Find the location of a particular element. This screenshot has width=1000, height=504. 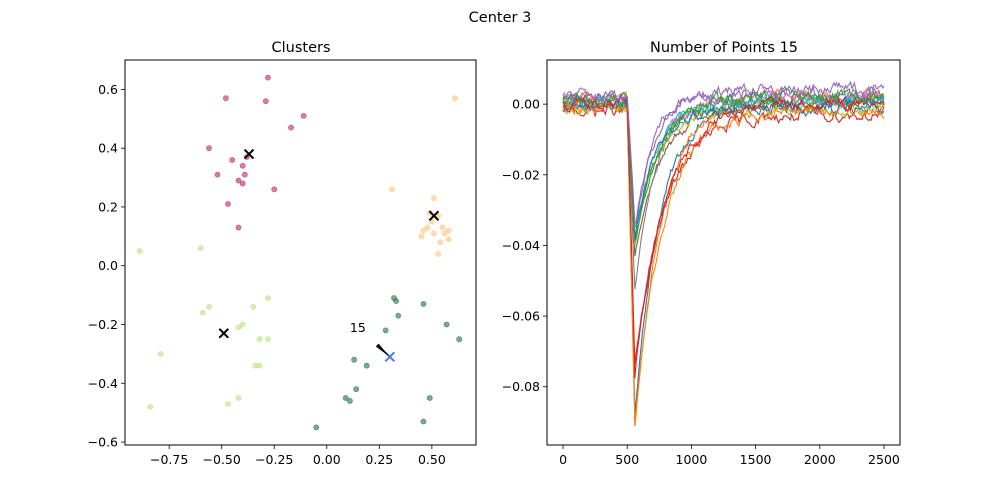

waveforms-title: Number of Points 15 is located at coordinates (724, 48).